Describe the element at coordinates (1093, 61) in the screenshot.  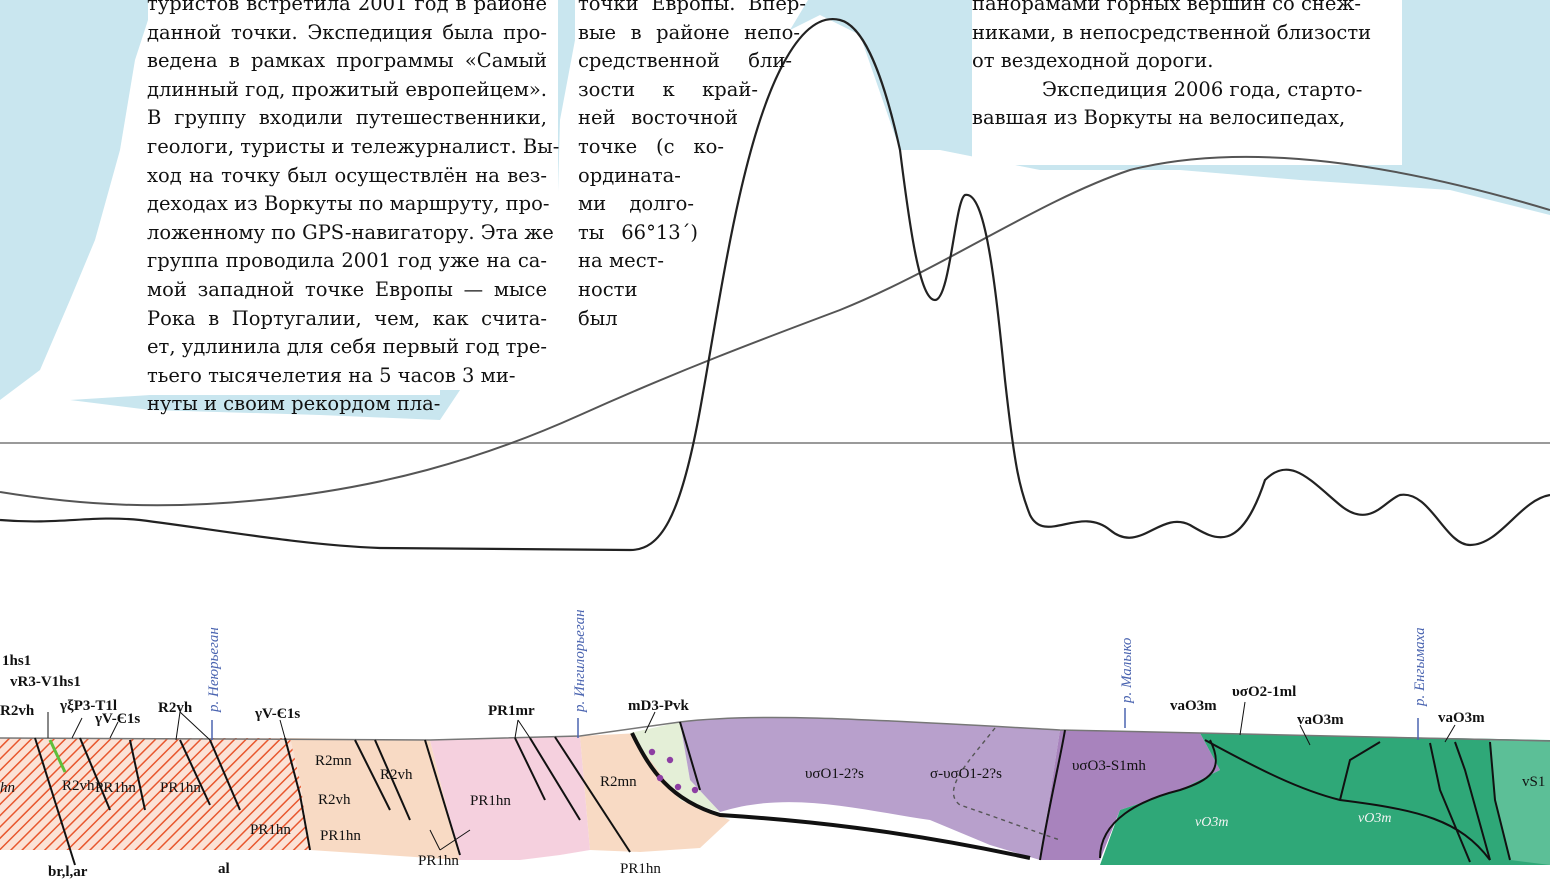
I see `text-line: от вездеходной дороги.` at that location.